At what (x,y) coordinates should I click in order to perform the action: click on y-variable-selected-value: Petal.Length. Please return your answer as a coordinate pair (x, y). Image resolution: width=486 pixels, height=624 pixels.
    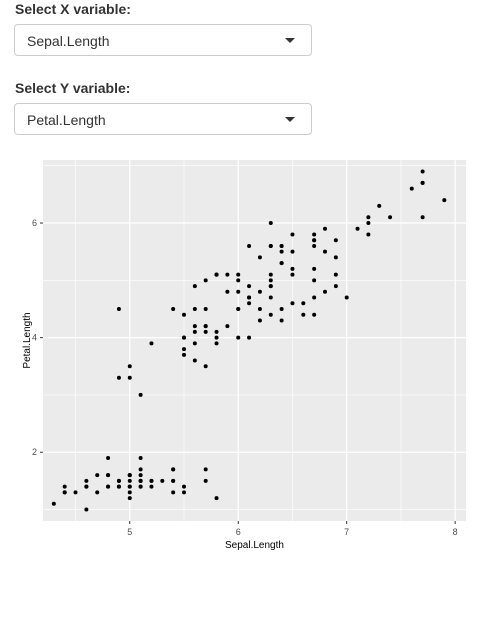
    Looking at the image, I should click on (66, 120).